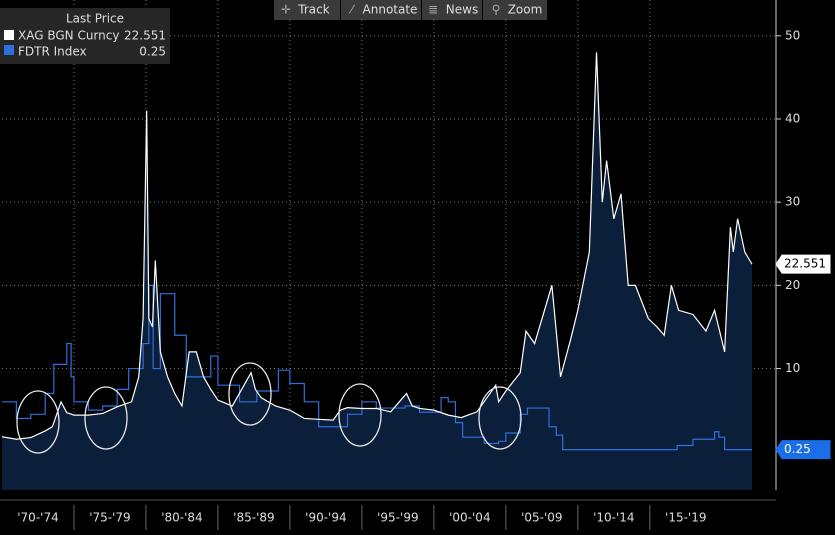  What do you see at coordinates (325, 518) in the screenshot?
I see `x-tick-label: '90-'94` at bounding box center [325, 518].